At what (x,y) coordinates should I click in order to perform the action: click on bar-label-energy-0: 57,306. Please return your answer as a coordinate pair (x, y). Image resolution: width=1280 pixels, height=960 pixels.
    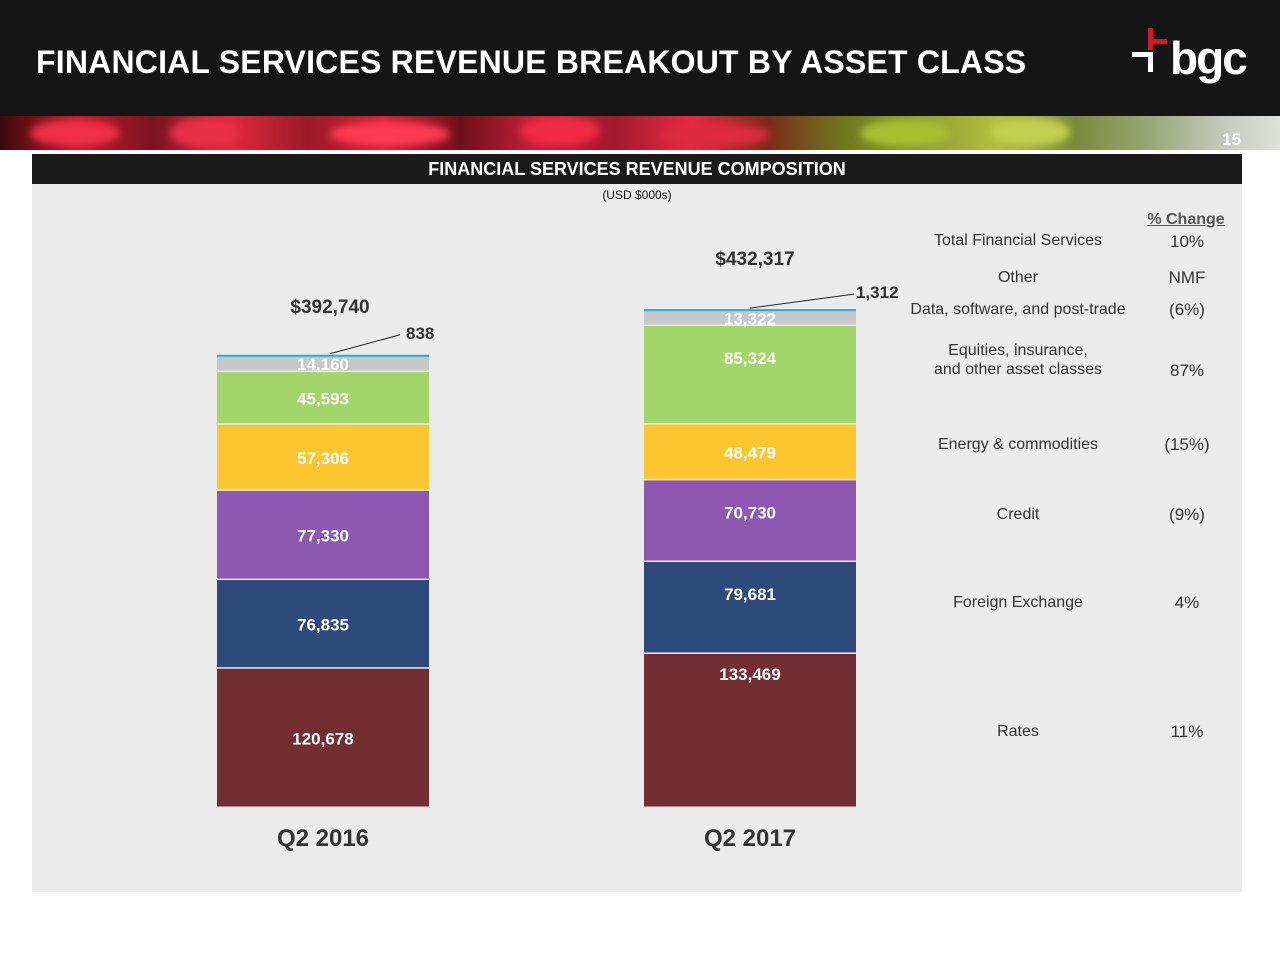
    Looking at the image, I should click on (323, 458).